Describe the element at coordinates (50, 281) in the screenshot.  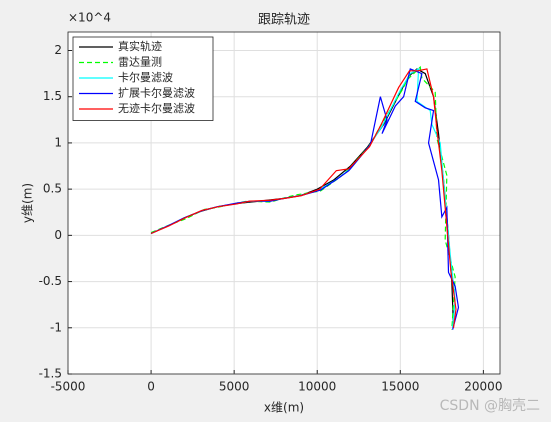
I see `y-tick-label: -0.5` at that location.